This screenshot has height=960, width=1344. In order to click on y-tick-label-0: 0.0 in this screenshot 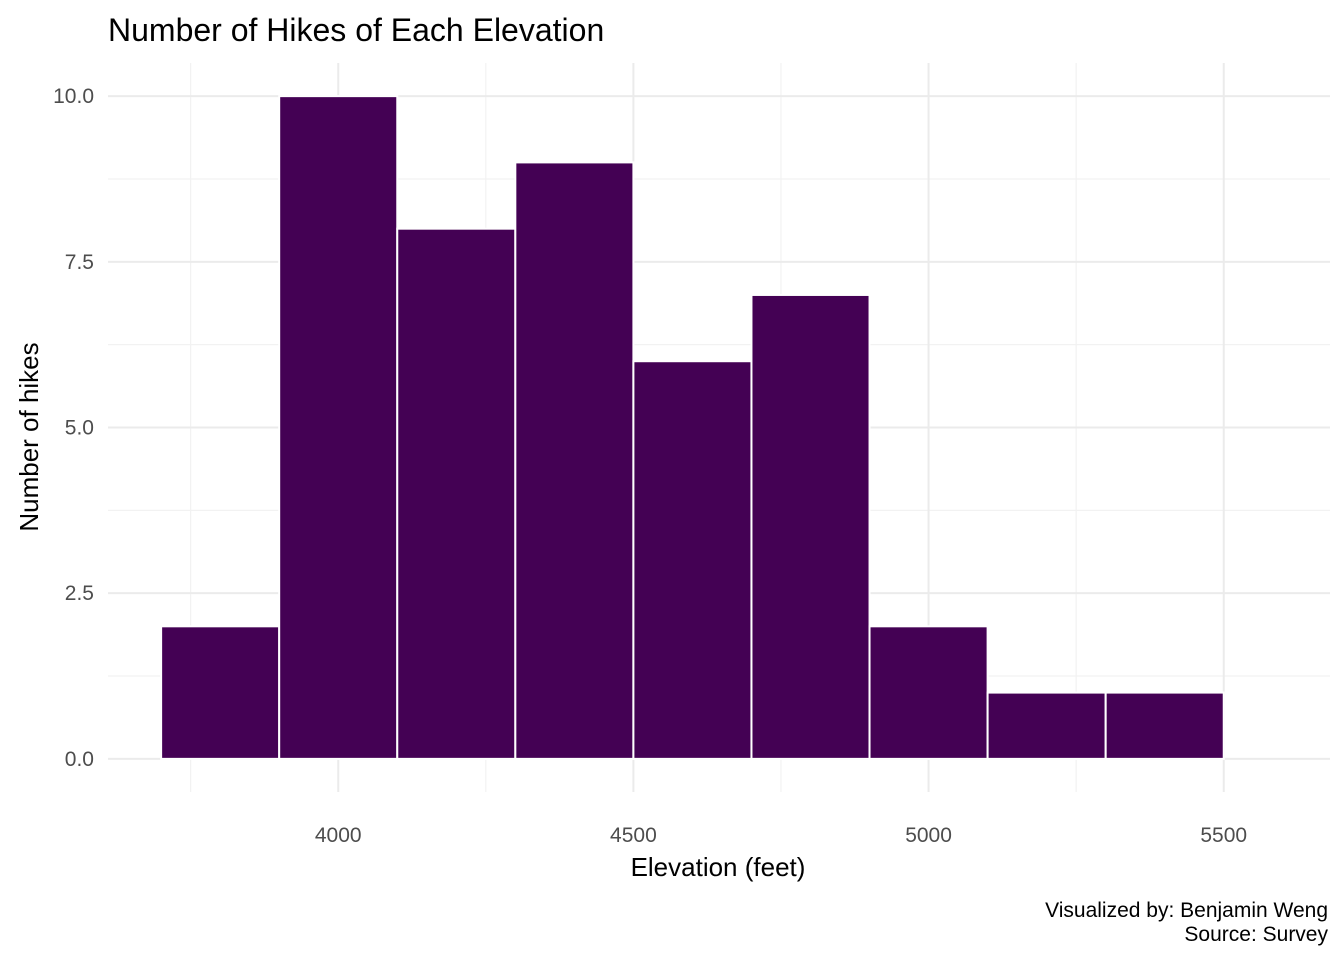, I will do `click(79, 759)`.